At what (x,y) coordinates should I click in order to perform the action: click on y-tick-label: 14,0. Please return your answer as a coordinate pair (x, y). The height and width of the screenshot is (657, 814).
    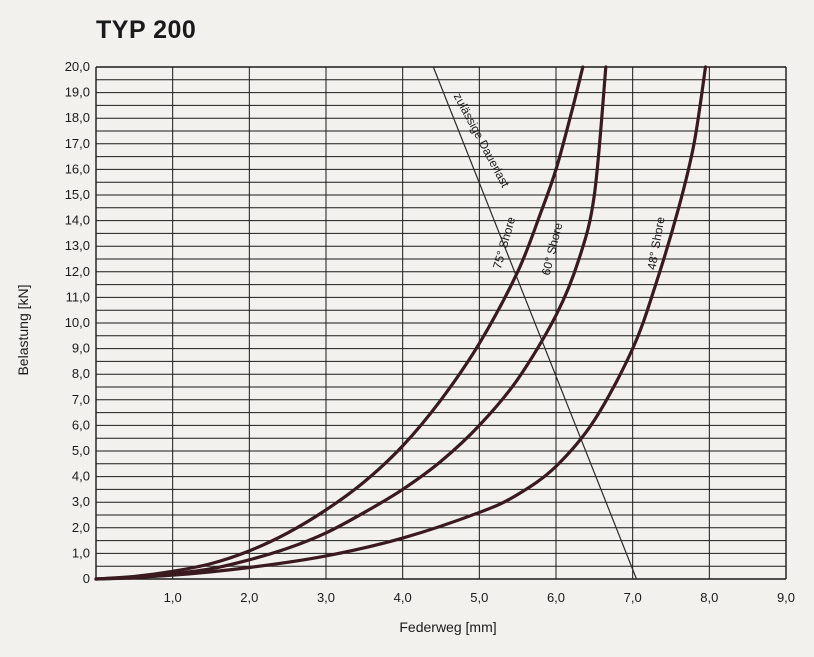
    Looking at the image, I should click on (77, 220).